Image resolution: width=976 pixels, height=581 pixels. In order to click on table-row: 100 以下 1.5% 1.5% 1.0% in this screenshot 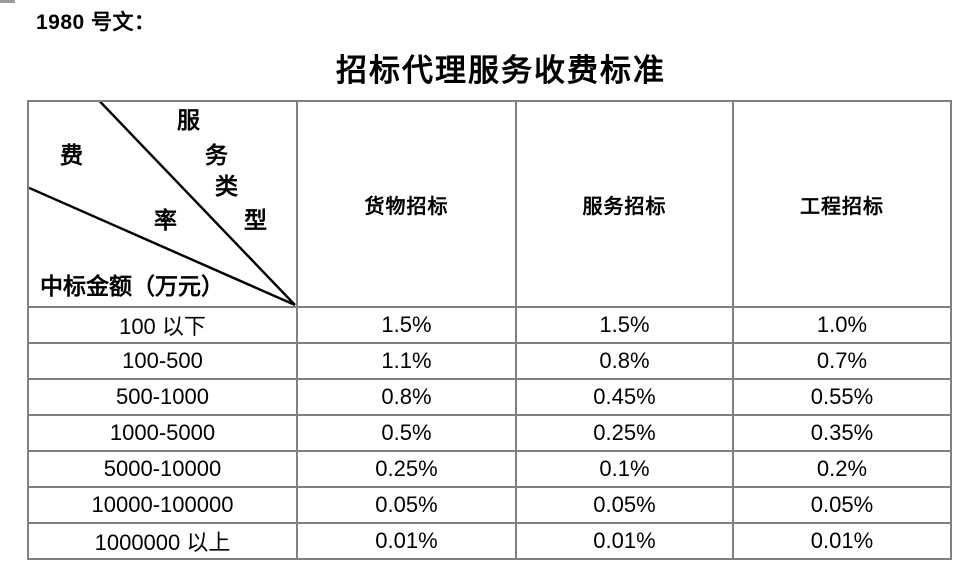, I will do `click(489, 325)`.